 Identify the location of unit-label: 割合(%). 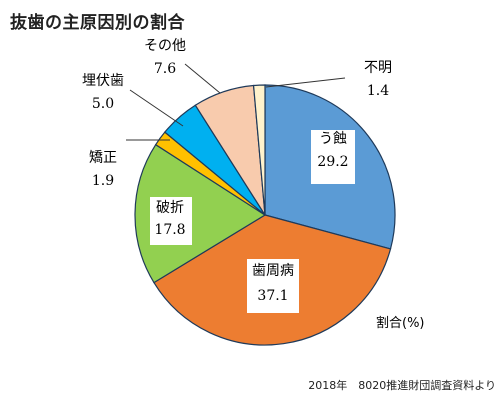
(400, 323).